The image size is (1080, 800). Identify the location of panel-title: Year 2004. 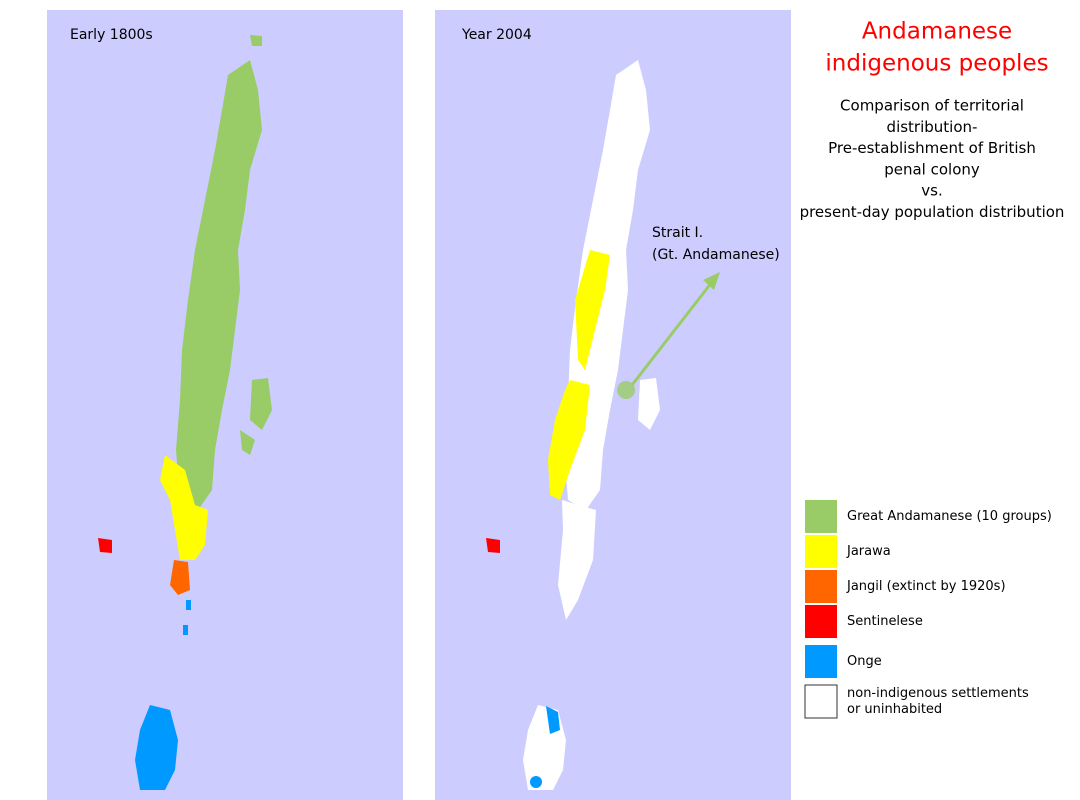
(496, 35).